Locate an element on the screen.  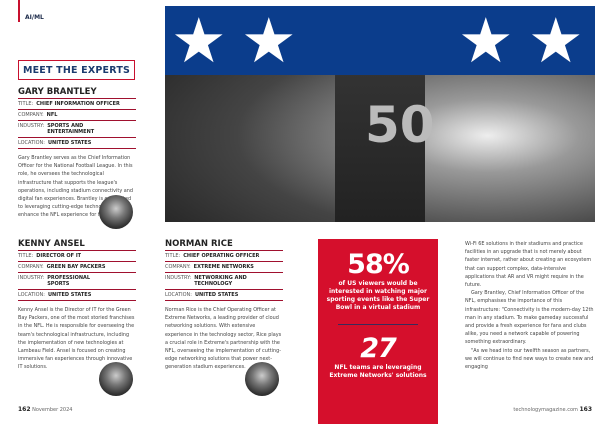
expert-industry-row: INDUSTRY: NETWORKING AND TECHNOLOGY is located at coordinates (224, 281).